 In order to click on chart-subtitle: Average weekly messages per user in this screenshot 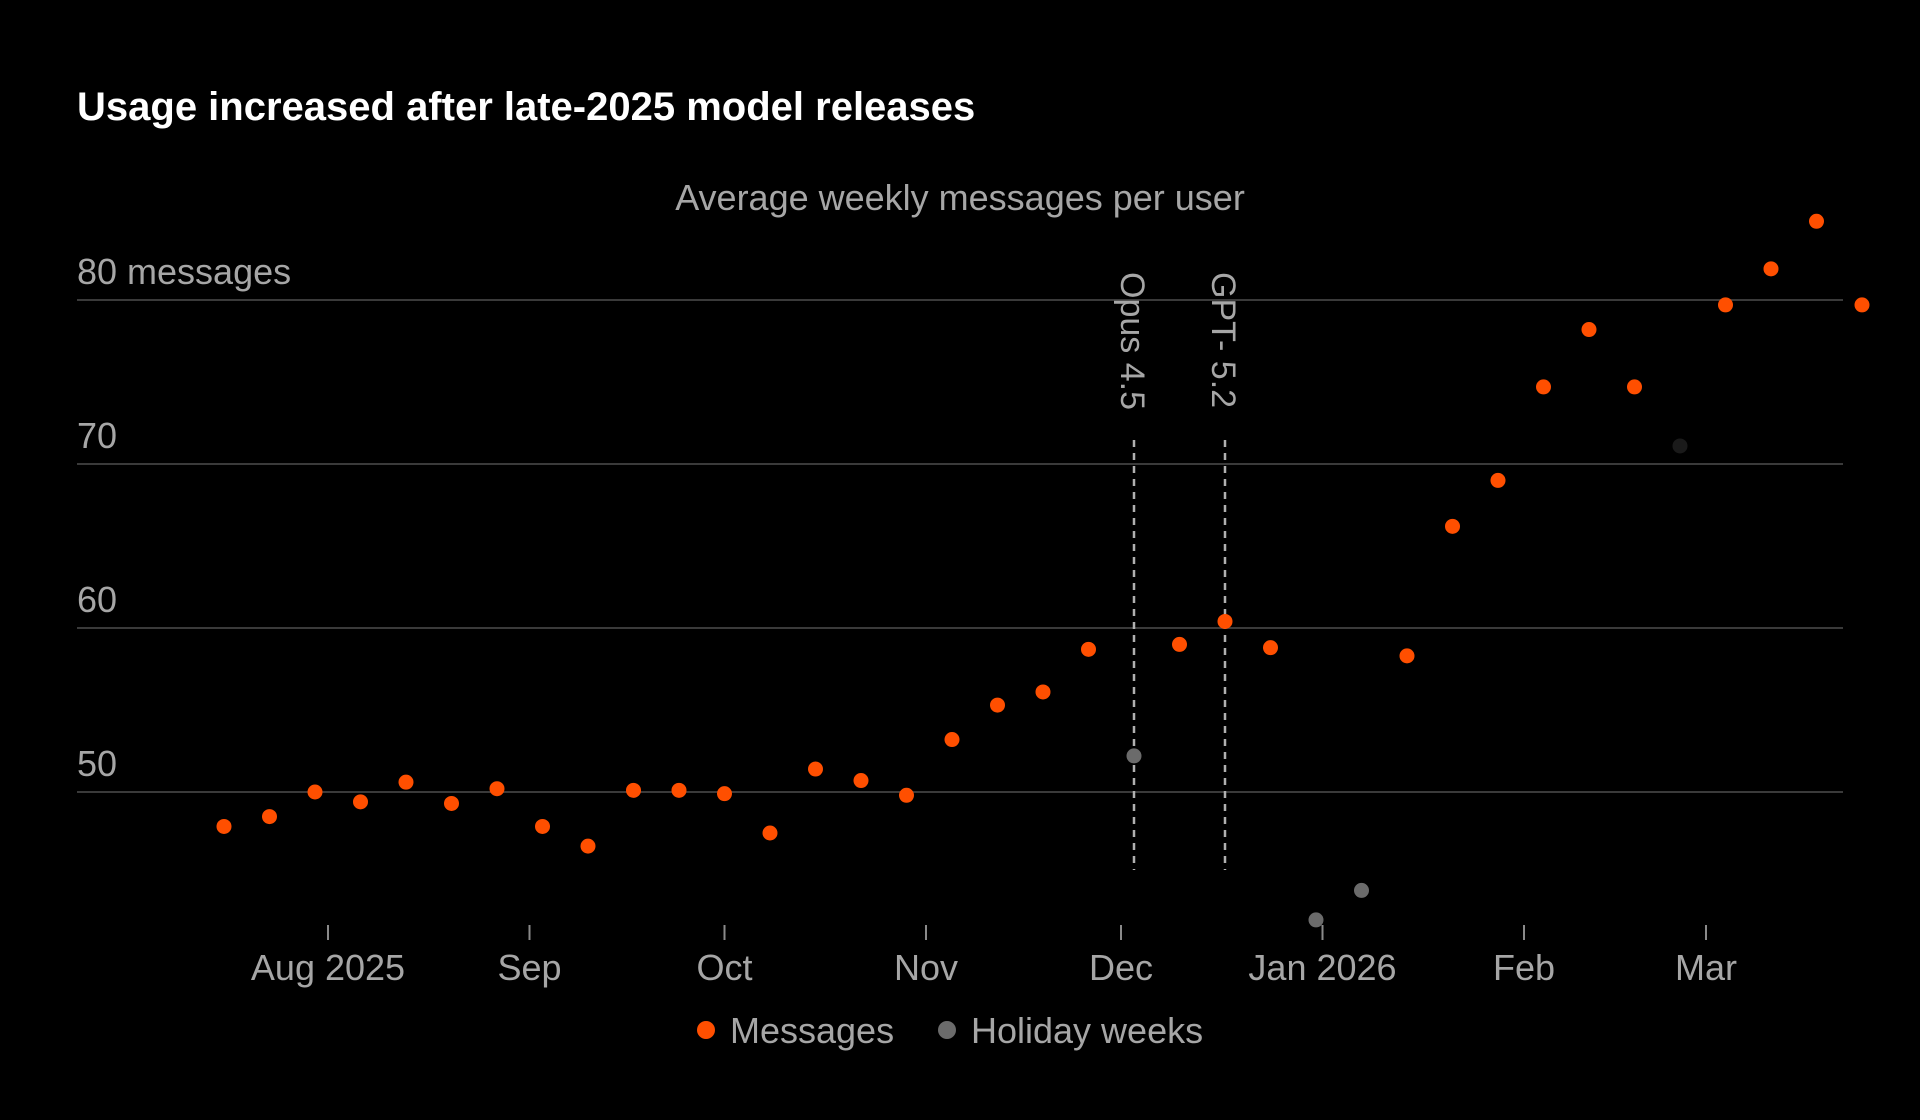, I will do `click(960, 197)`.